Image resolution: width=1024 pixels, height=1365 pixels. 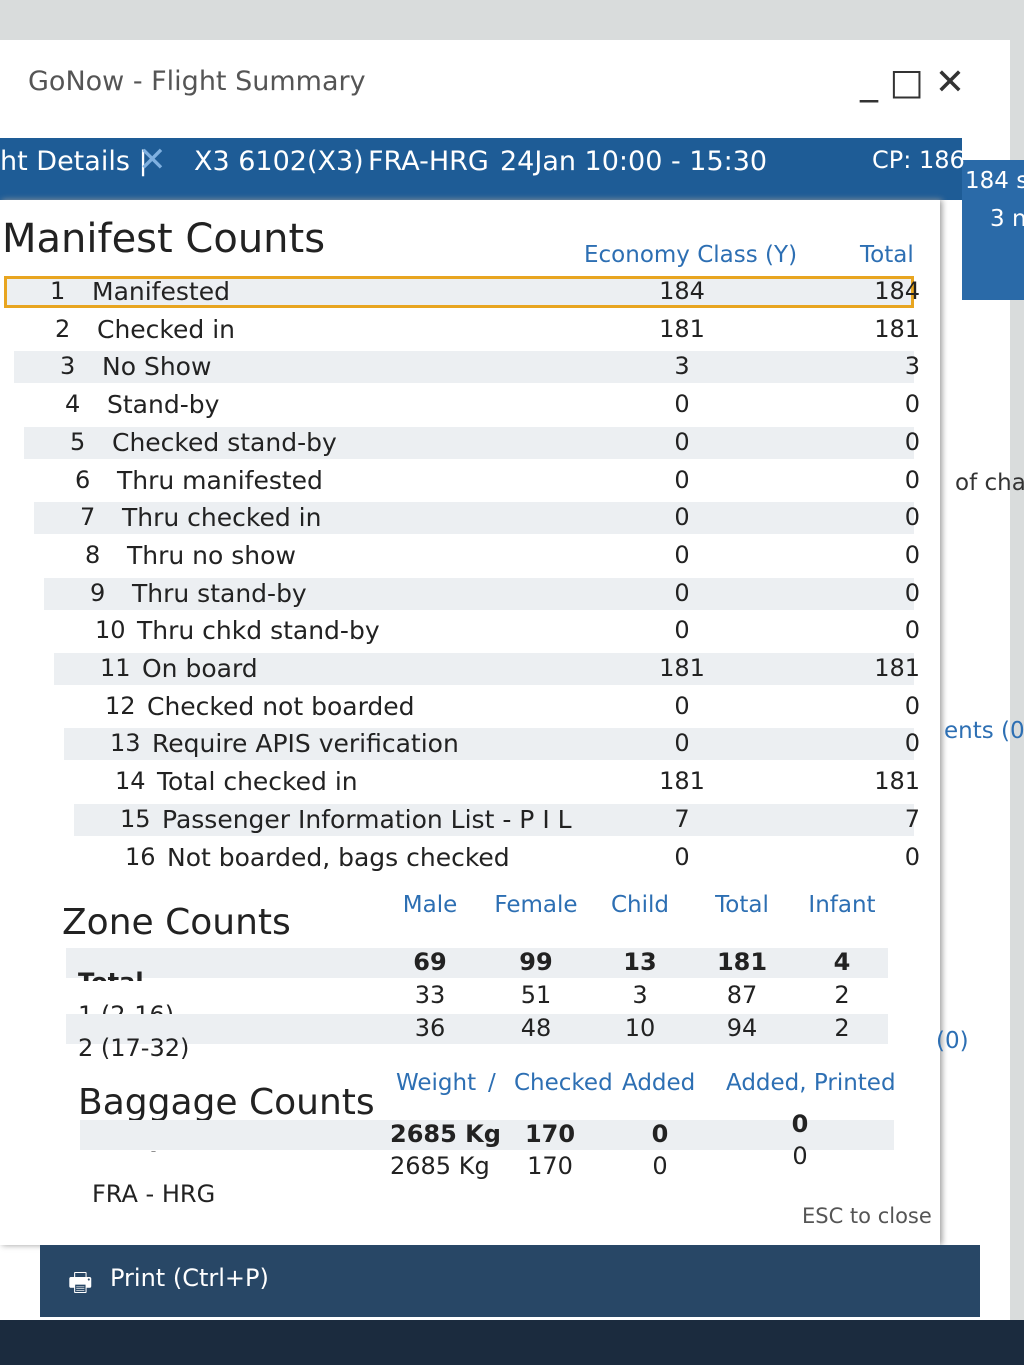 What do you see at coordinates (219, 593) in the screenshot?
I see `row-label: Thru stand-by` at bounding box center [219, 593].